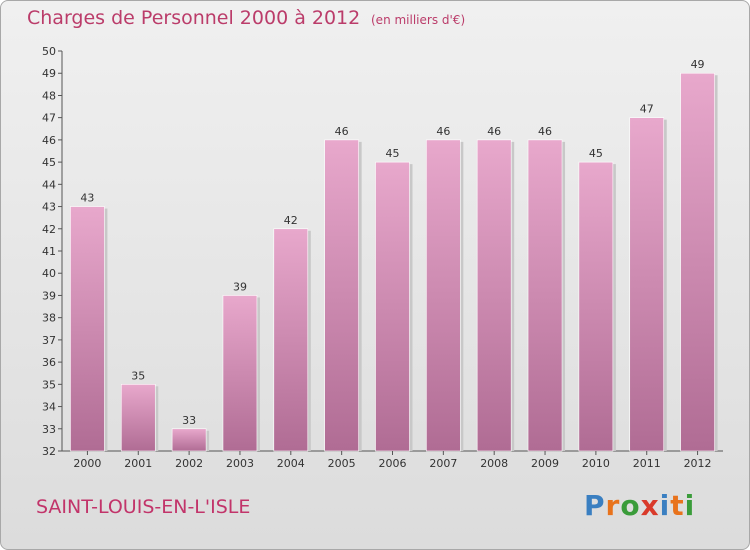 The width and height of the screenshot is (750, 550). What do you see at coordinates (49, 340) in the screenshot?
I see `y-tick-label: 37` at bounding box center [49, 340].